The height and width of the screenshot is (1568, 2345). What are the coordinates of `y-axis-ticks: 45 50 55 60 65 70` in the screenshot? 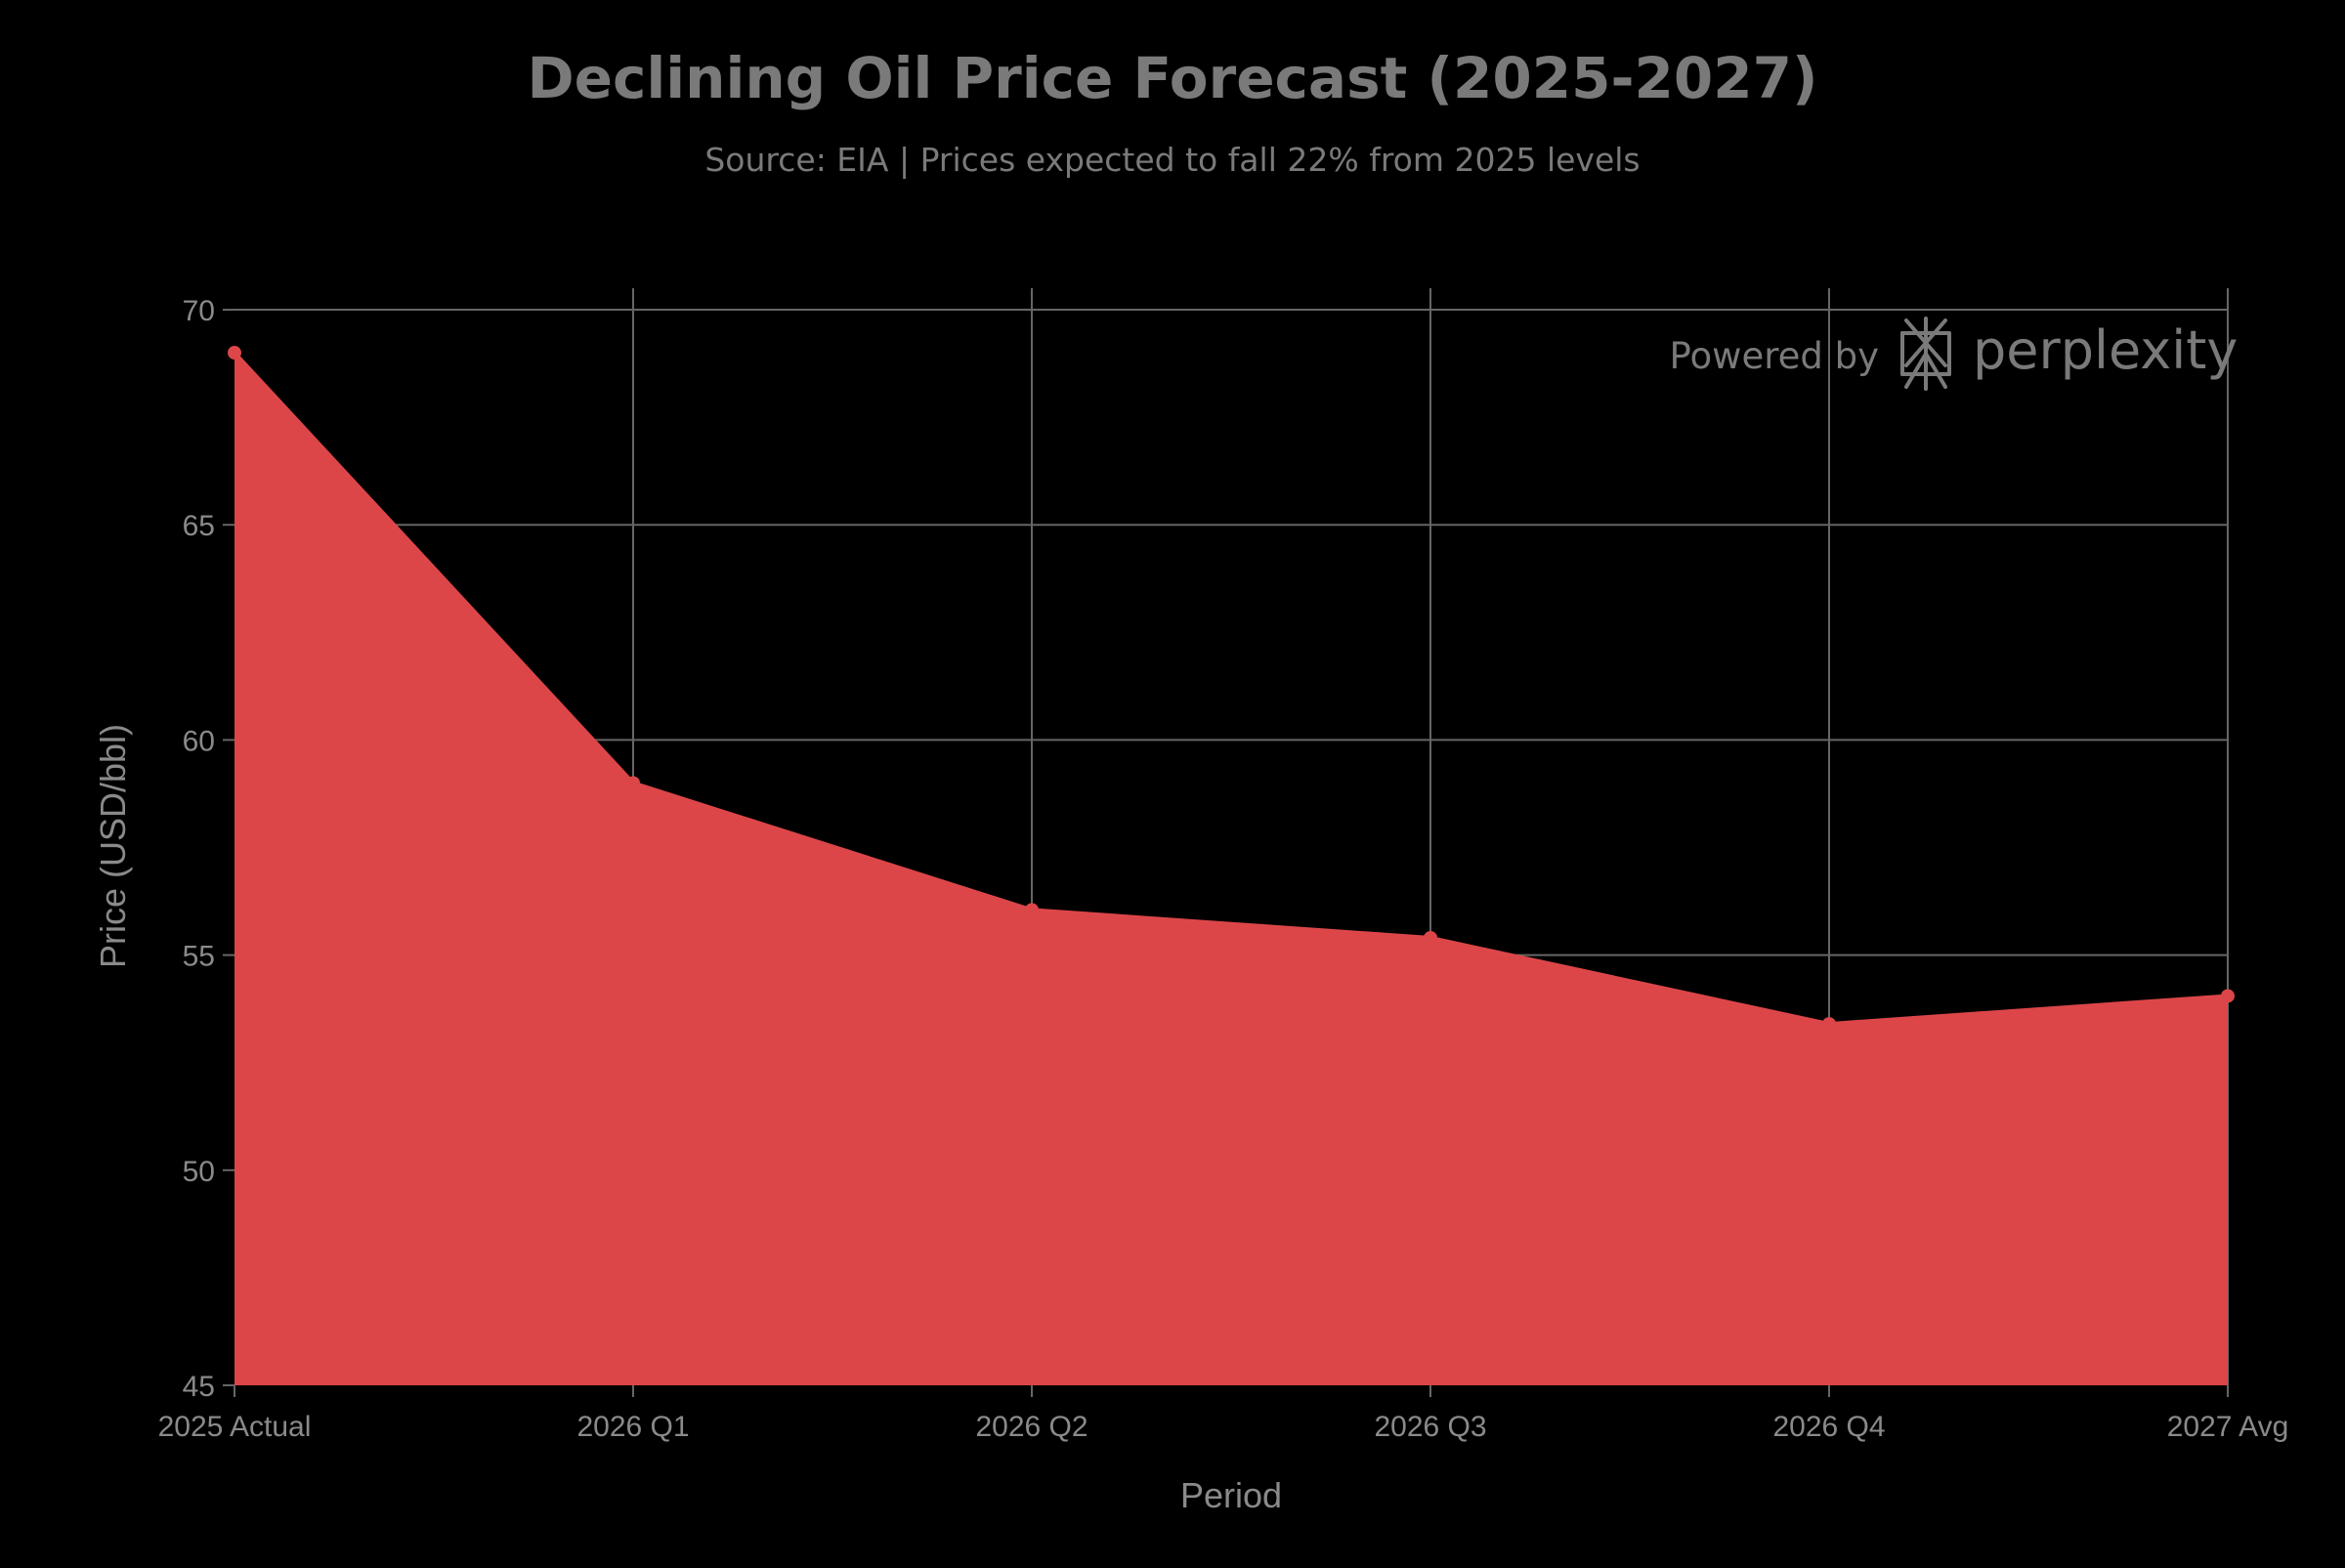 It's located at (208, 849).